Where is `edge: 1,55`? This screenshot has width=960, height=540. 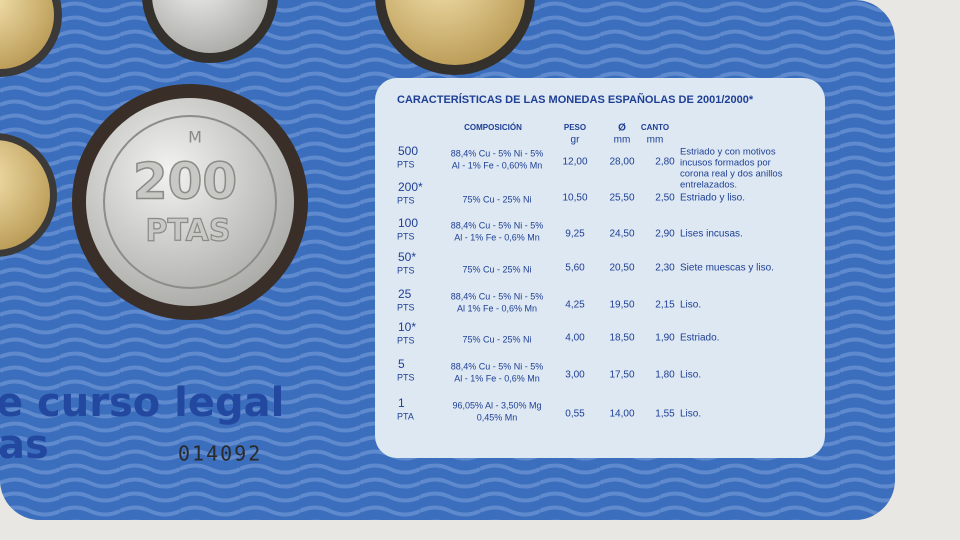 edge: 1,55 is located at coordinates (665, 414).